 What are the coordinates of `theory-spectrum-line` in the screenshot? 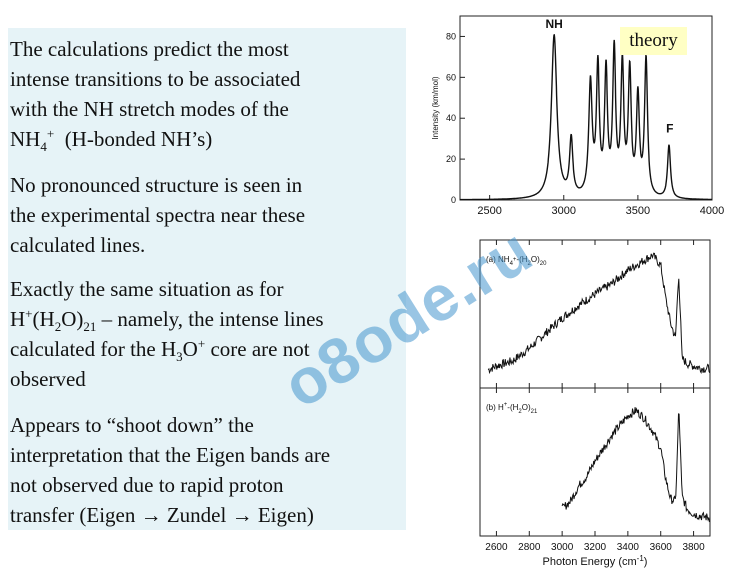 It's located at (586, 117).